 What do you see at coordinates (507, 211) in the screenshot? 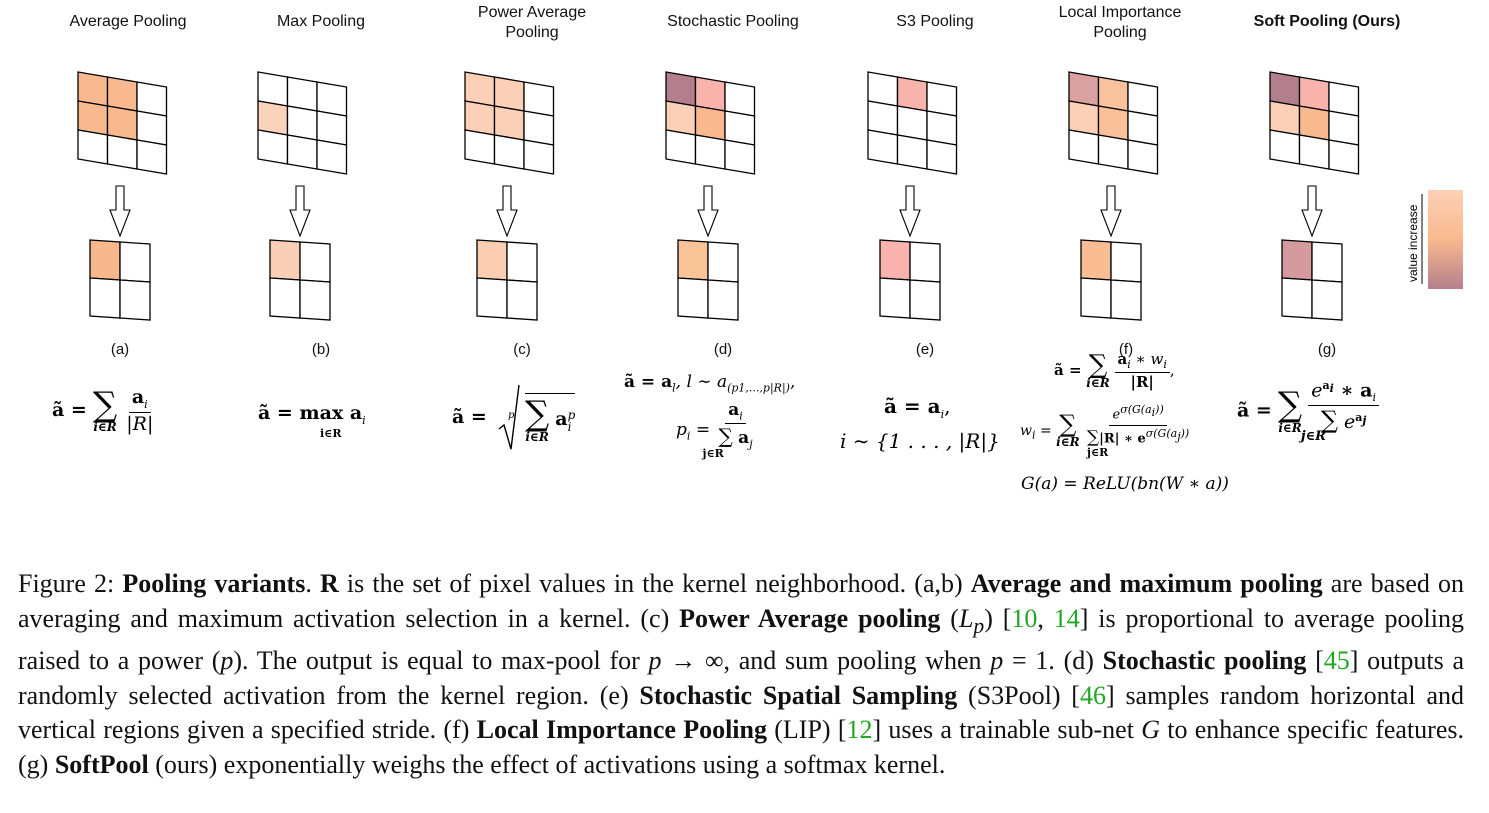
I see `down-arrow-c` at bounding box center [507, 211].